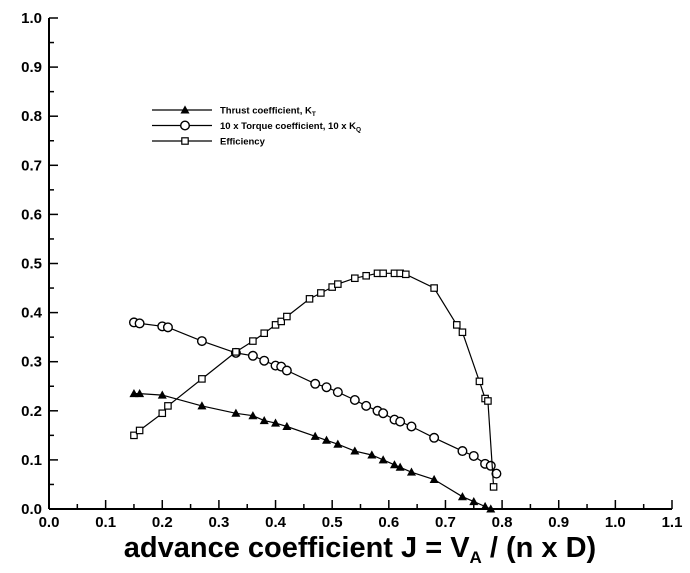  What do you see at coordinates (218, 522) in the screenshot?
I see `x-tick-label: 0.3` at bounding box center [218, 522].